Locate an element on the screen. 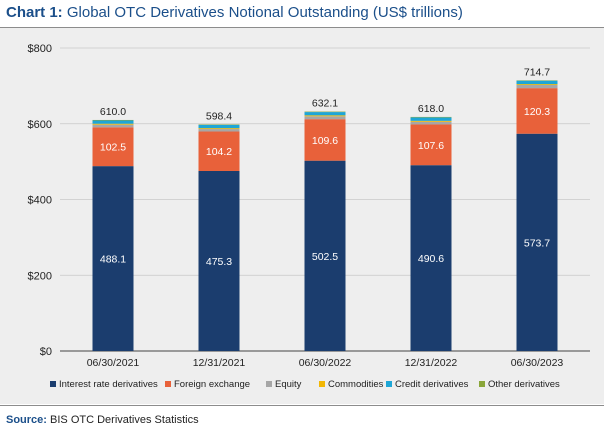 The width and height of the screenshot is (604, 439). x-tick-label: 12/31/2021 is located at coordinates (219, 363).